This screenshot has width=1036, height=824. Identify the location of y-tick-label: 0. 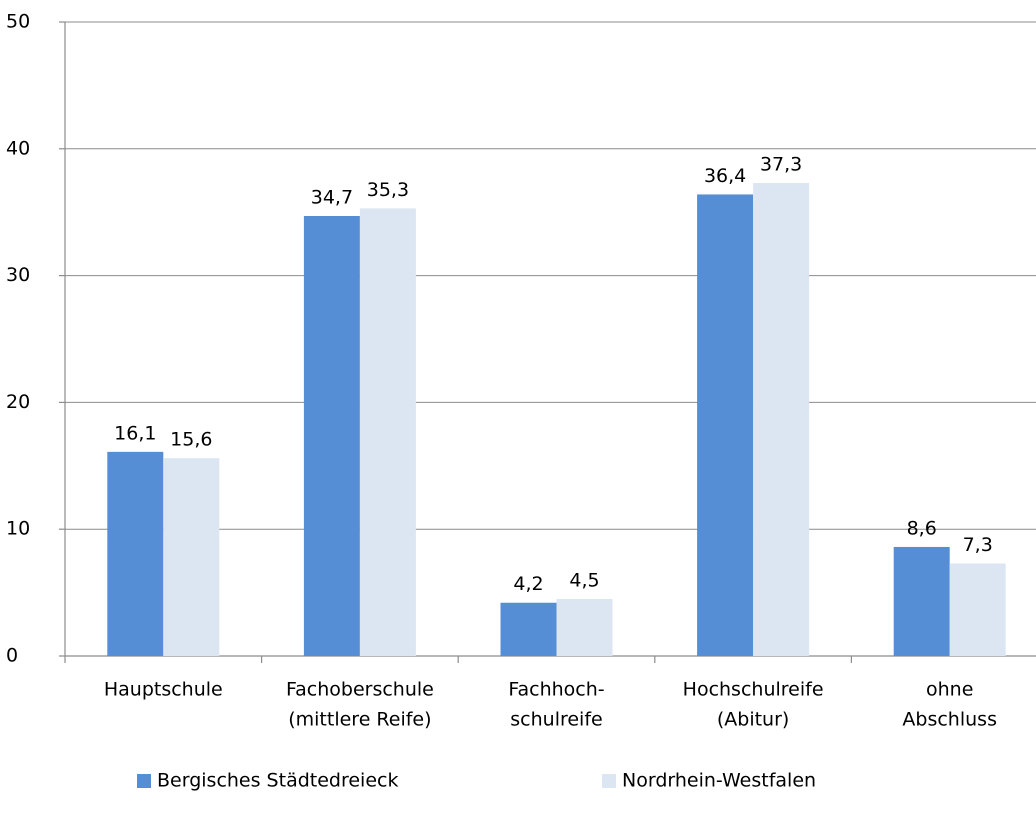
(12, 656).